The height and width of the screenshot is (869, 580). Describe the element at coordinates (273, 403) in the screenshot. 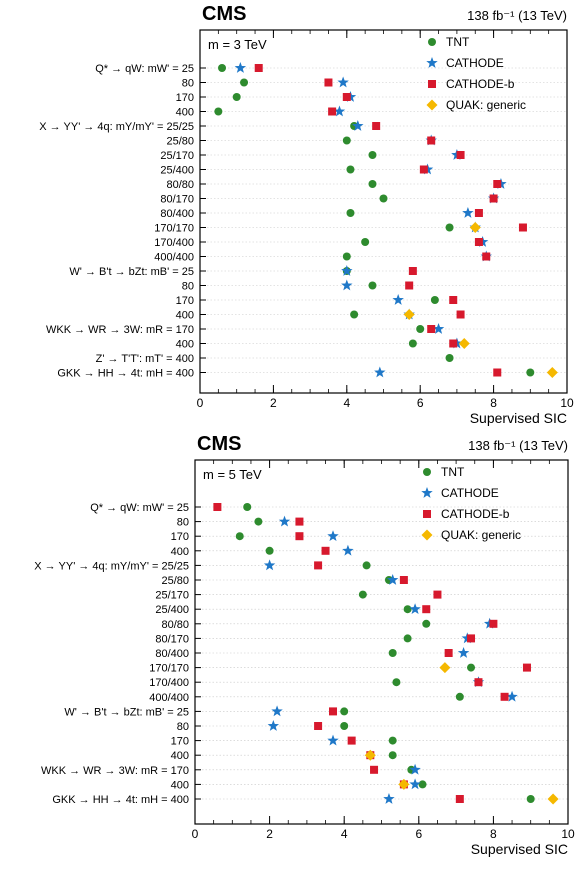

I see `x-tick-label: 2` at that location.